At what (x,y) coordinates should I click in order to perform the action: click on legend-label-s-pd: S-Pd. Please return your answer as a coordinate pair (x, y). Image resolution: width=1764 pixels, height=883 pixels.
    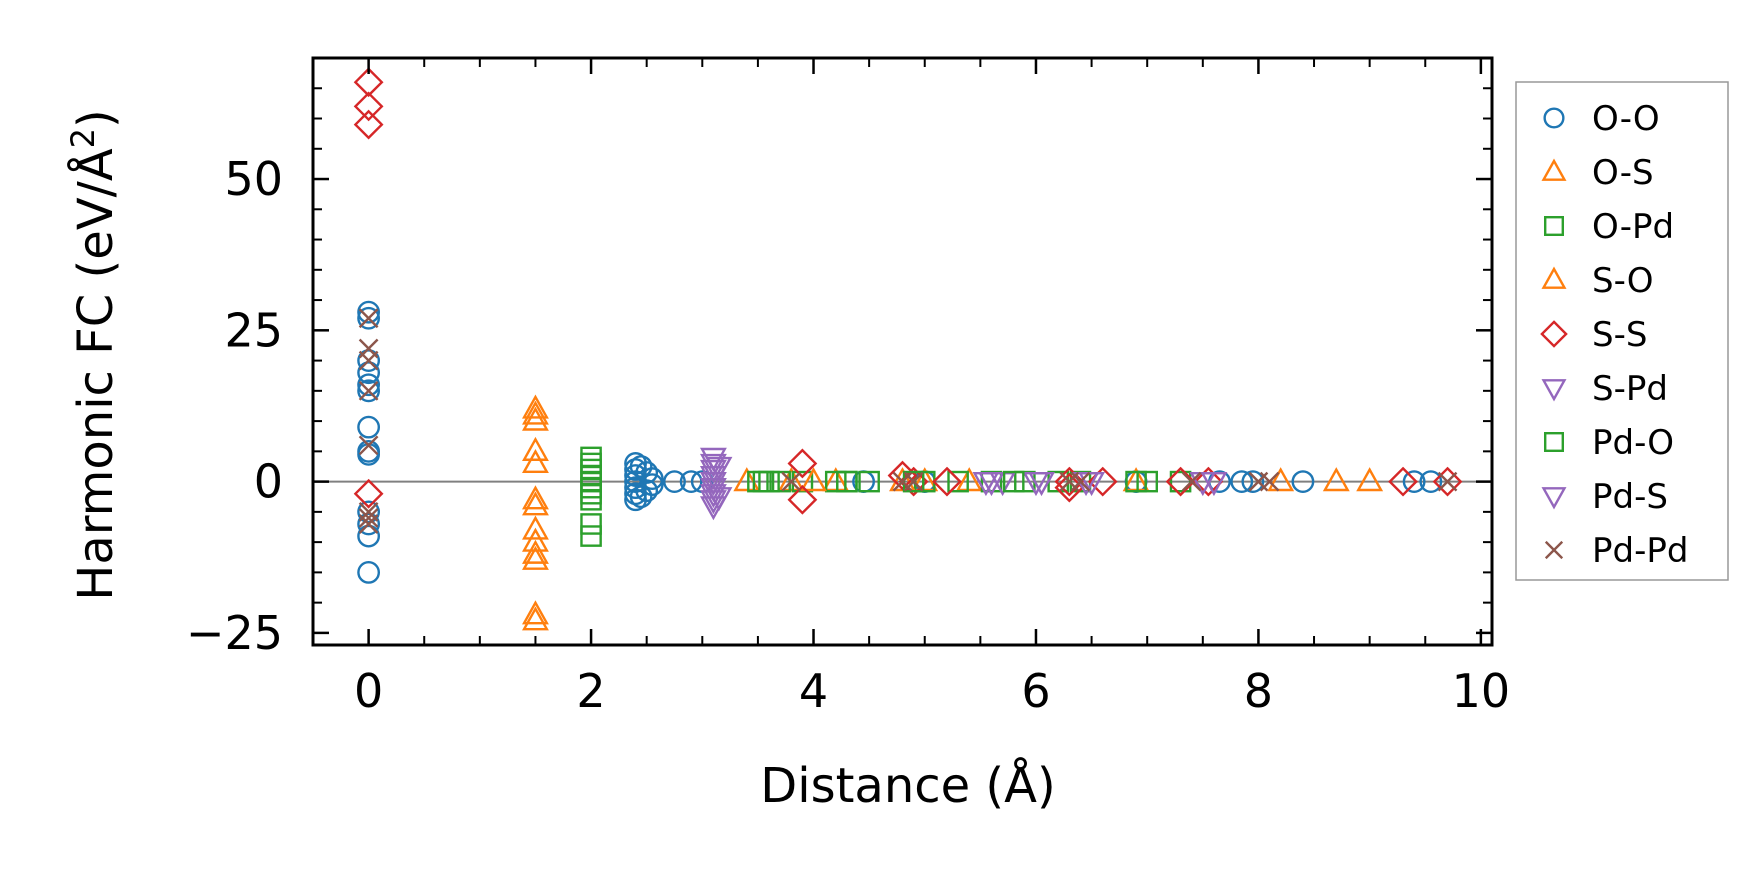
    Looking at the image, I should click on (1630, 389).